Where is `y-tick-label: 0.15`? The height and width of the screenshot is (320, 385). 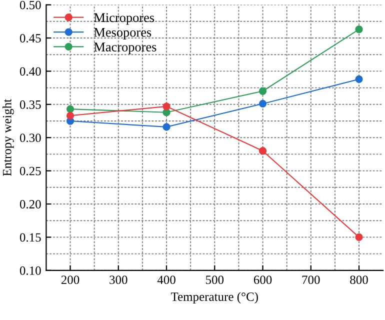 y-tick-label: 0.15 is located at coordinates (30, 237).